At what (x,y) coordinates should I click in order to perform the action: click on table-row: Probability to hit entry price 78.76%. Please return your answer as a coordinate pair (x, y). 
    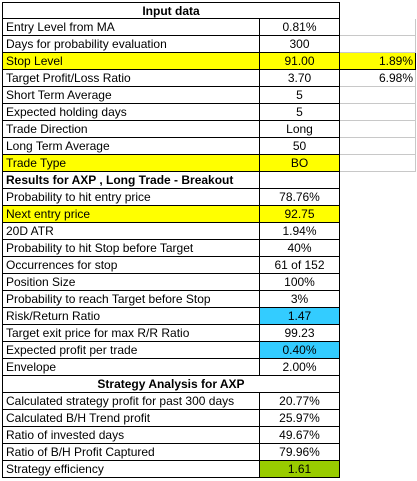
    Looking at the image, I should click on (208, 197).